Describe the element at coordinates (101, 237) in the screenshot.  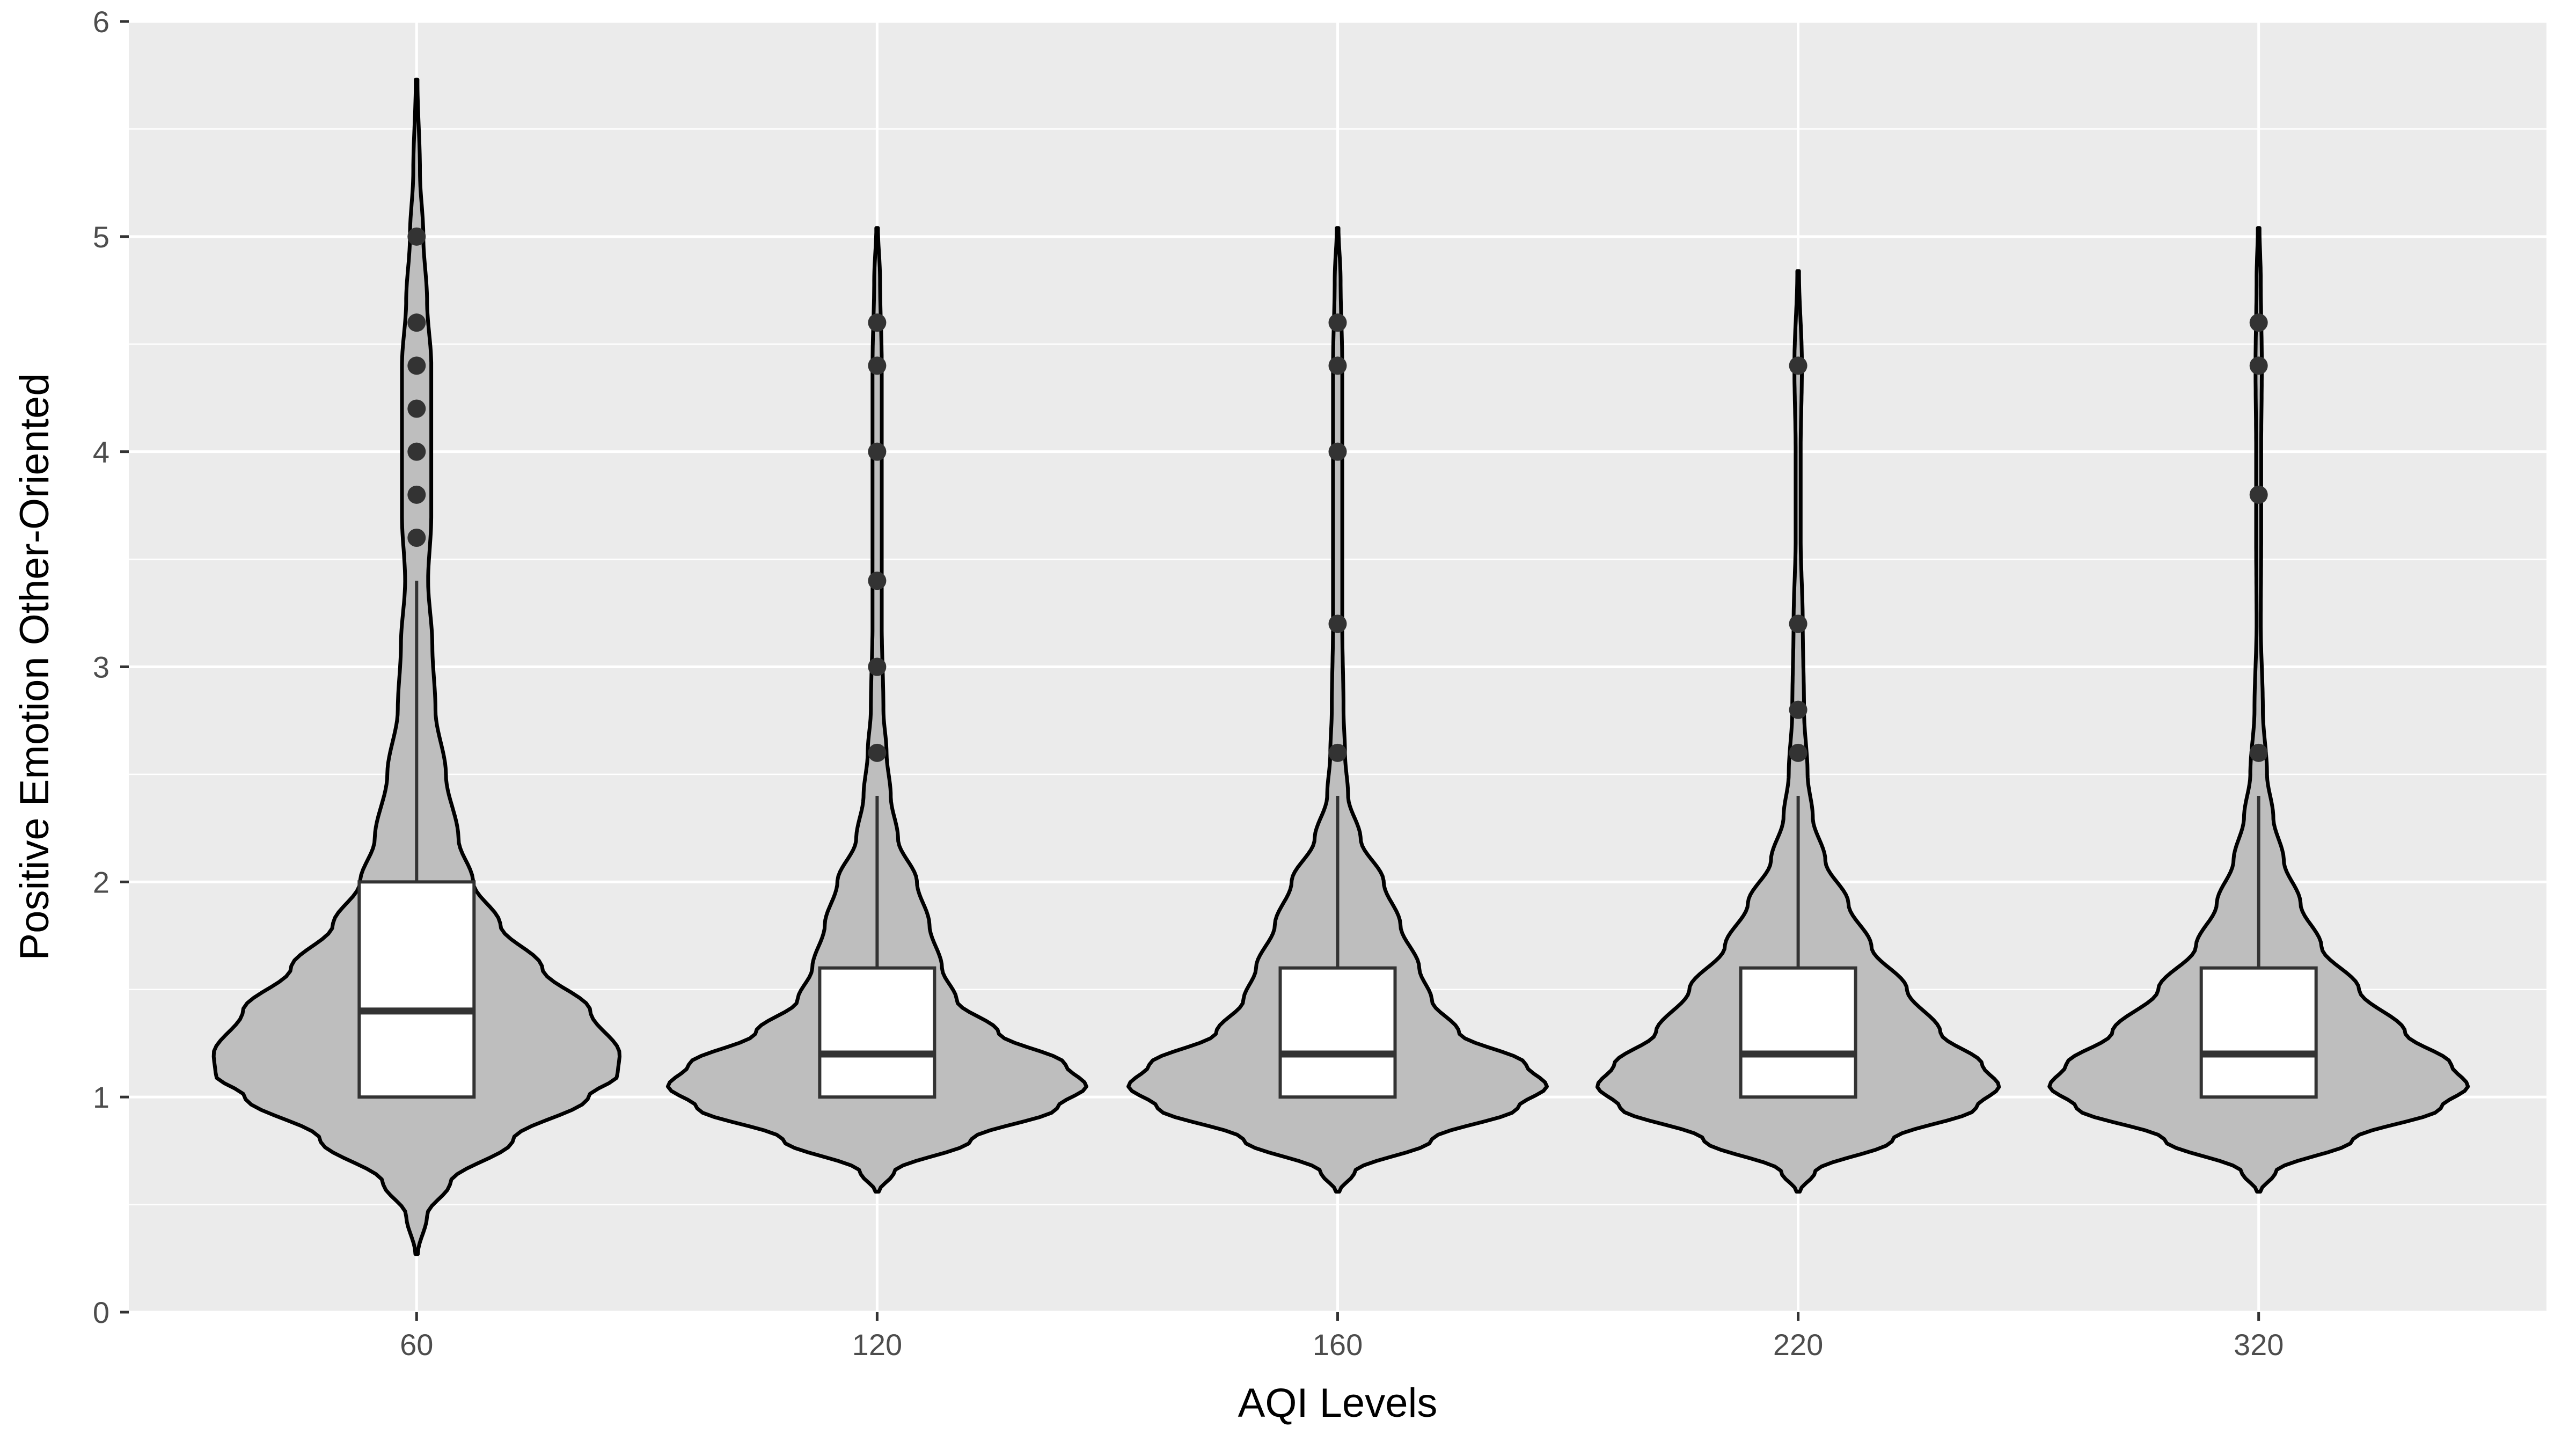
I see `y-tick-label: 5` at that location.